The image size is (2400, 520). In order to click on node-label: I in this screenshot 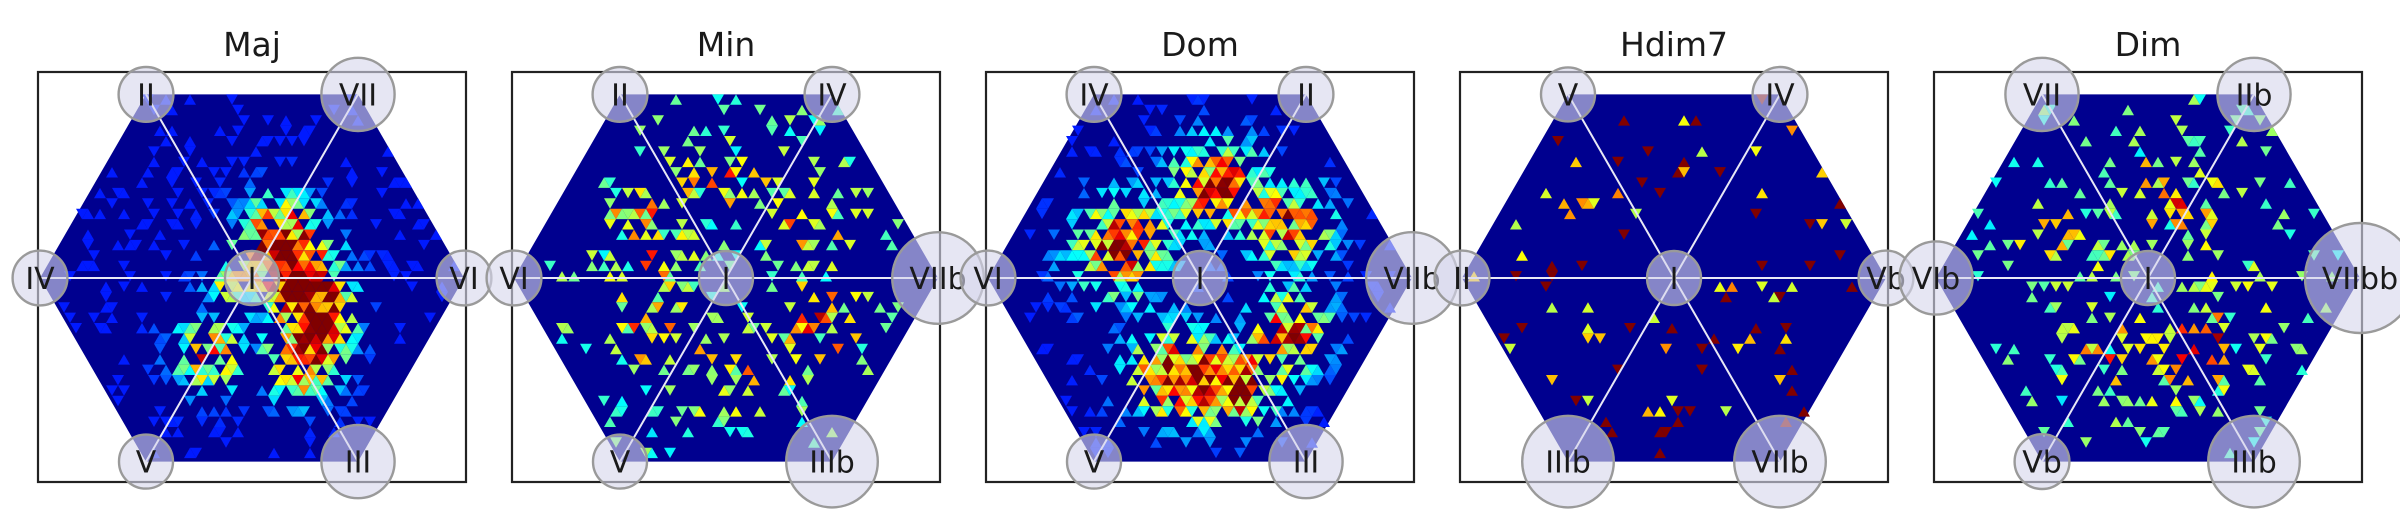, I will do `click(1674, 279)`.